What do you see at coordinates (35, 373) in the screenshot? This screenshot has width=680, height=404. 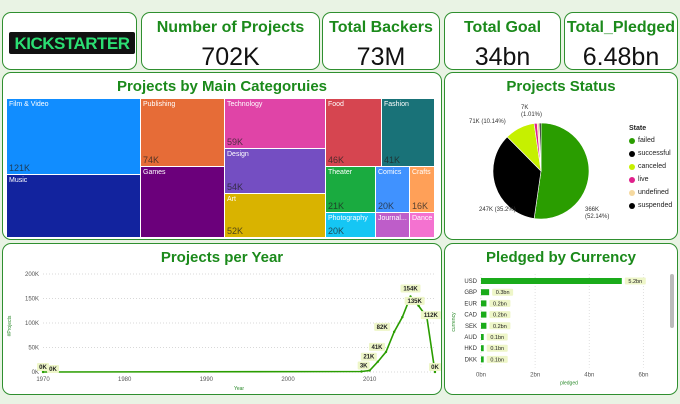 I see `y-tick-label: 0K` at bounding box center [35, 373].